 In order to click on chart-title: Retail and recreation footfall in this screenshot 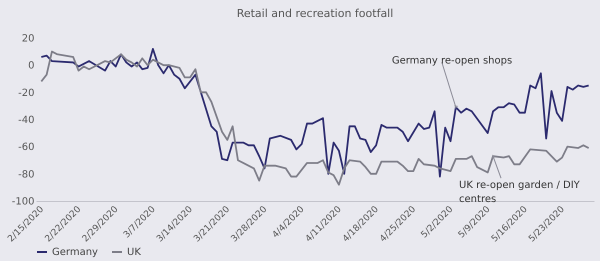, I will do `click(315, 13)`.